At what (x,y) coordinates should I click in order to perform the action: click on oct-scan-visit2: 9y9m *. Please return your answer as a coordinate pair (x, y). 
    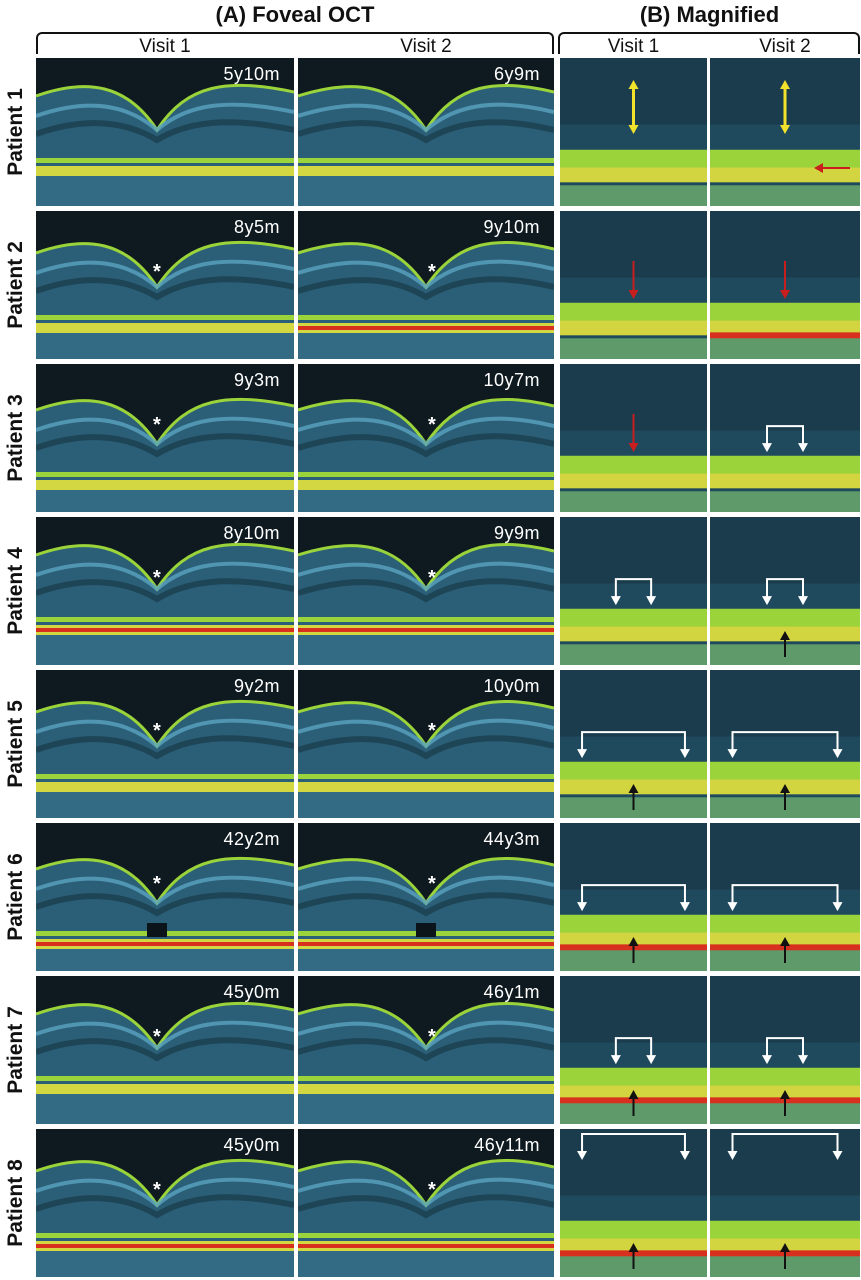
    Looking at the image, I should click on (426, 591).